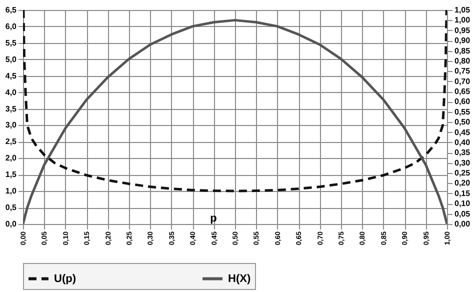 The height and width of the screenshot is (292, 474). What do you see at coordinates (65, 278) in the screenshot?
I see `legend-label: U(p)` at bounding box center [65, 278].